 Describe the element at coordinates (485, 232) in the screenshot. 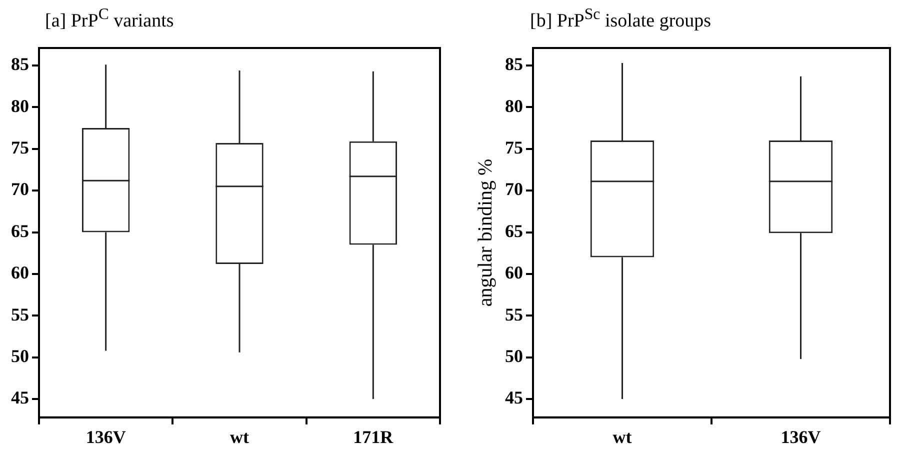

I see `y-axis-title: angular binding %` at that location.